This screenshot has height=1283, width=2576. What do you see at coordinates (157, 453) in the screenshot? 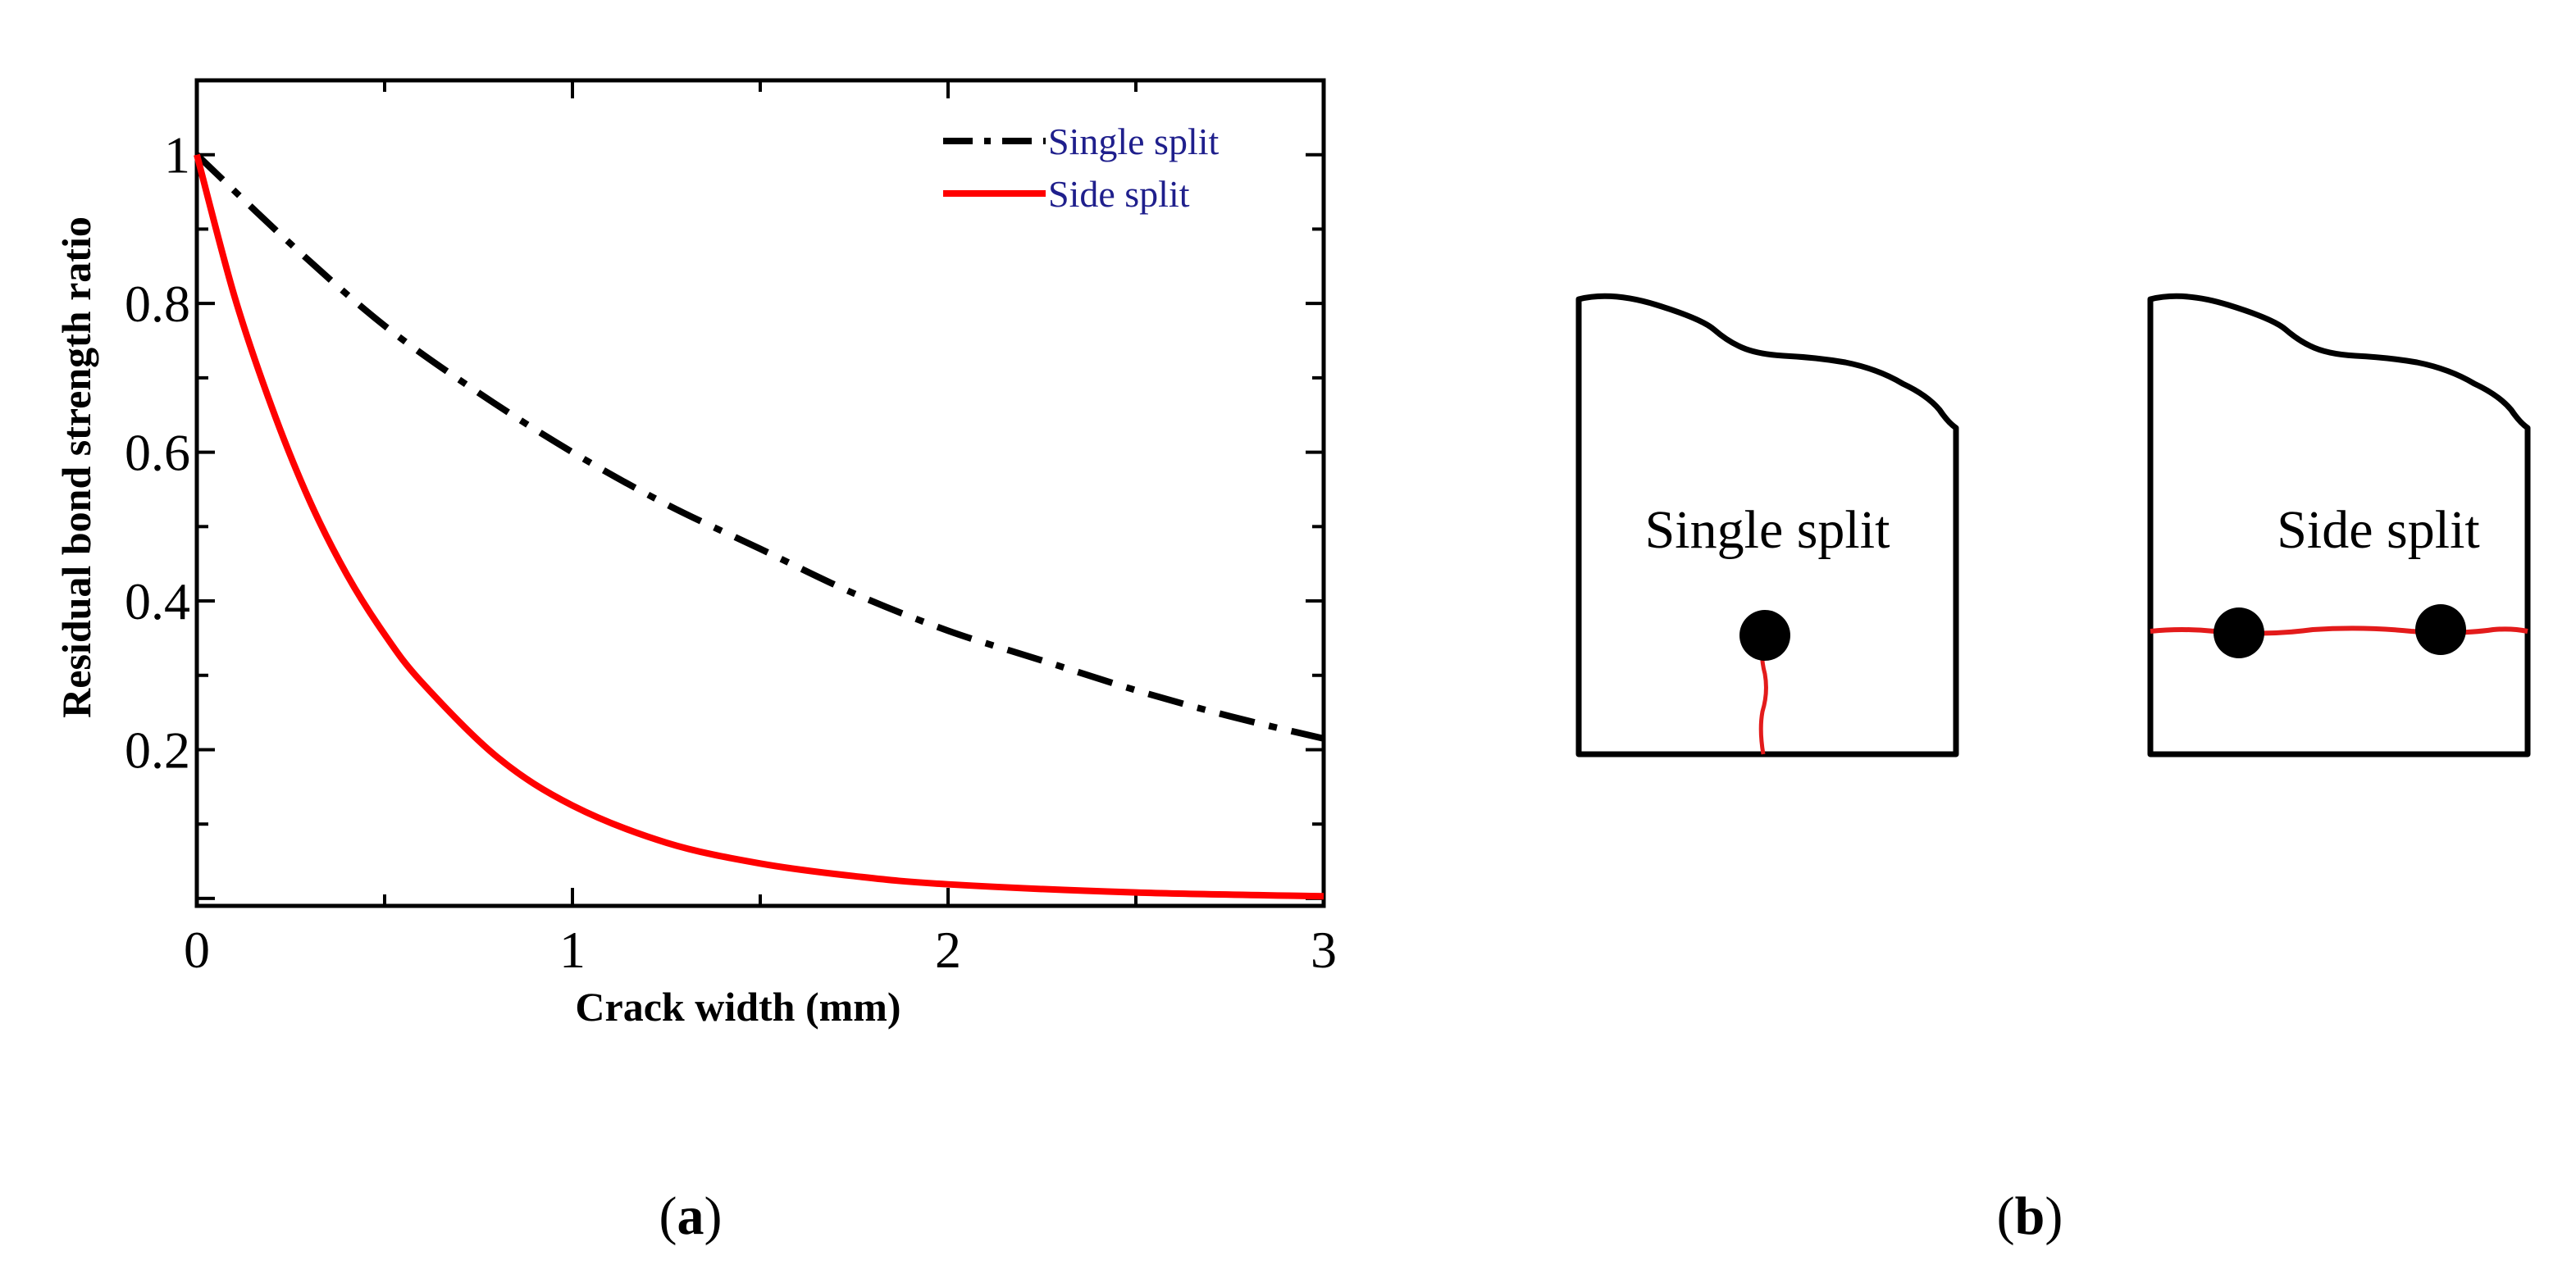
I see `y-tick-label: 0.6` at bounding box center [157, 453].